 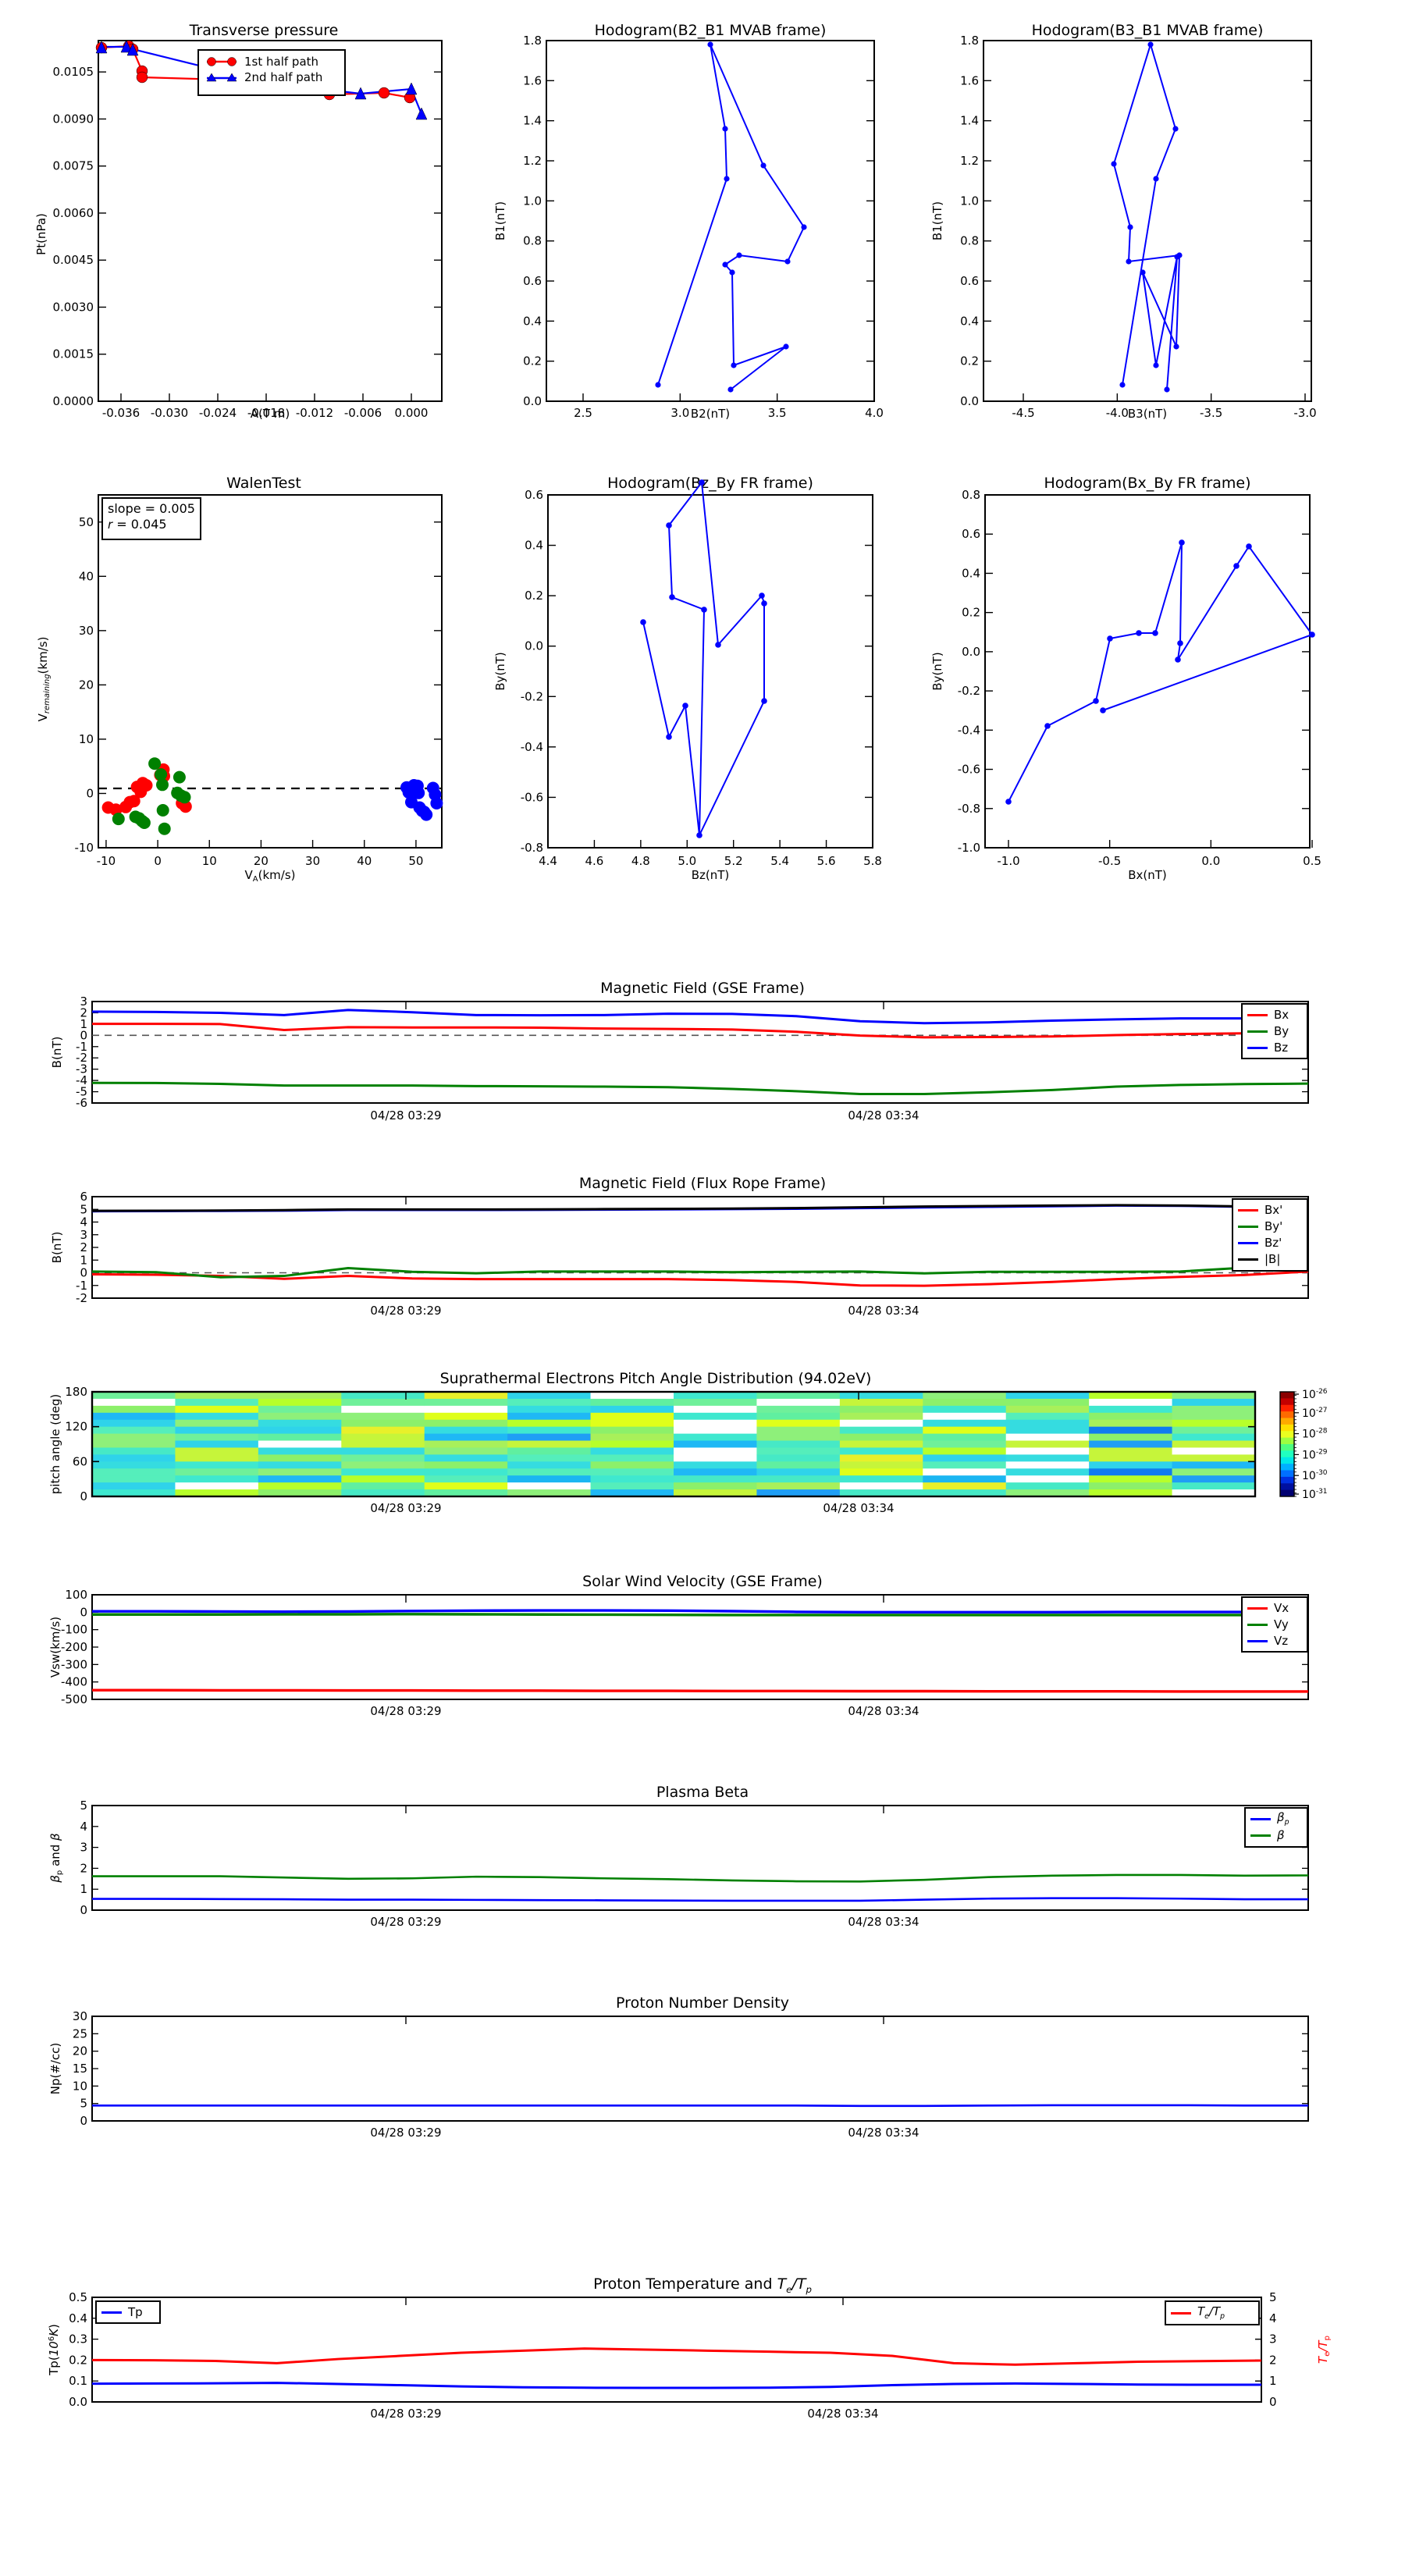 What do you see at coordinates (703, 1183) in the screenshot?
I see `panel-title: Magnetic Field (Flux Rope Frame)` at bounding box center [703, 1183].